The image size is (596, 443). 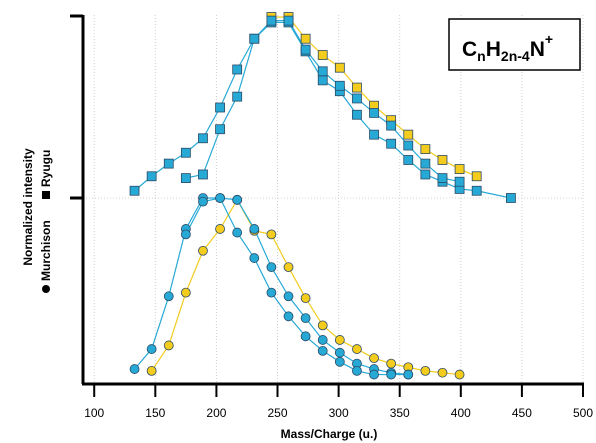 I want to click on formula-sub-n: n, so click(x=481, y=56).